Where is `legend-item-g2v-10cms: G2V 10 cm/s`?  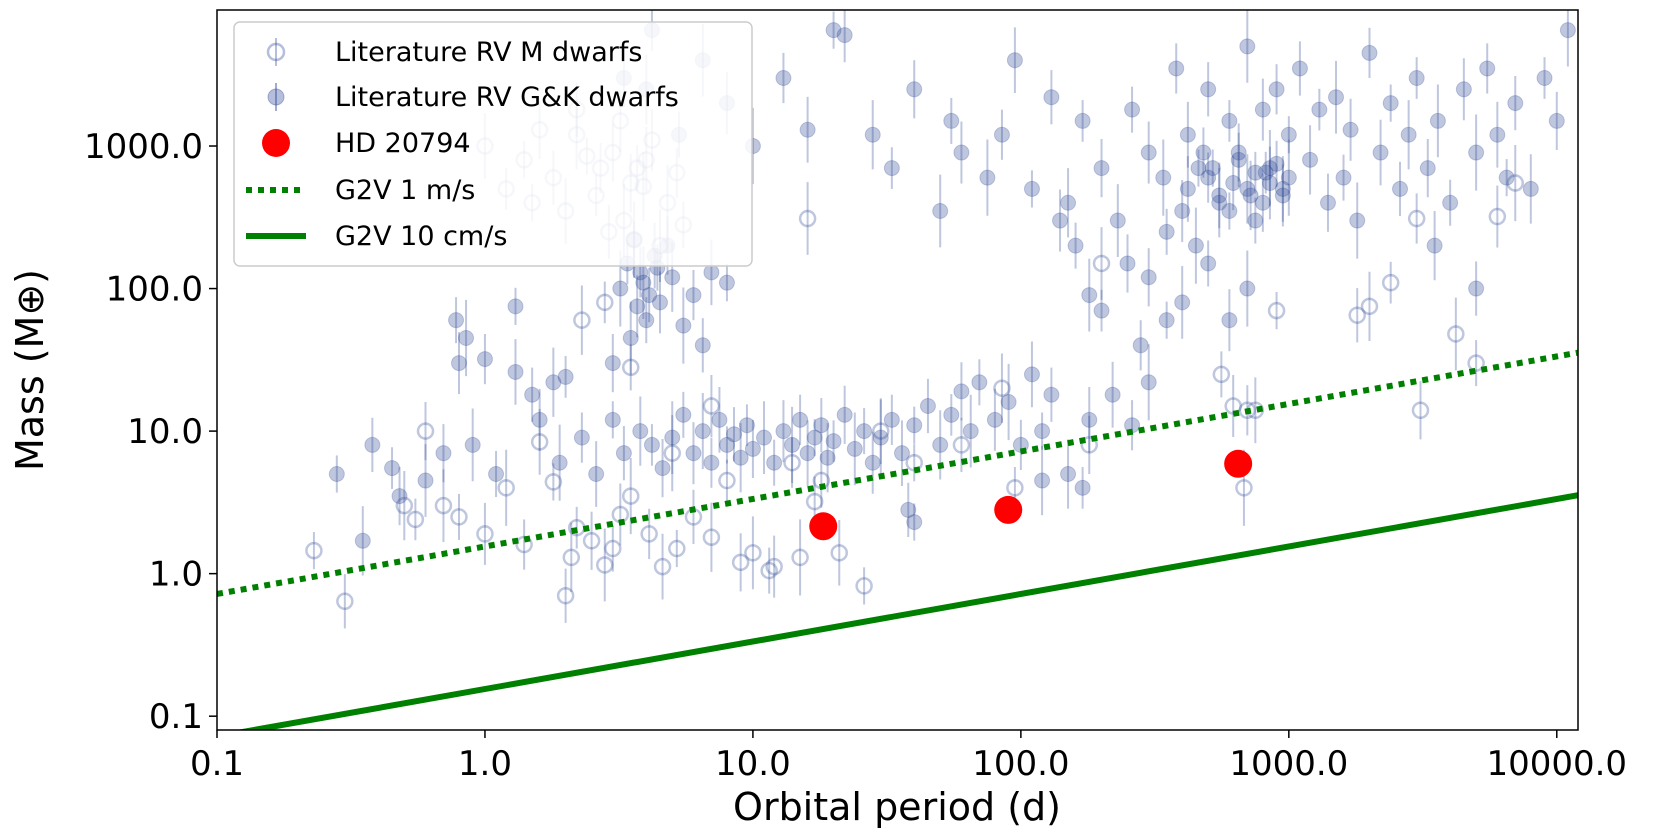 legend-item-g2v-10cms: G2V 10 cm/s is located at coordinates (376, 236).